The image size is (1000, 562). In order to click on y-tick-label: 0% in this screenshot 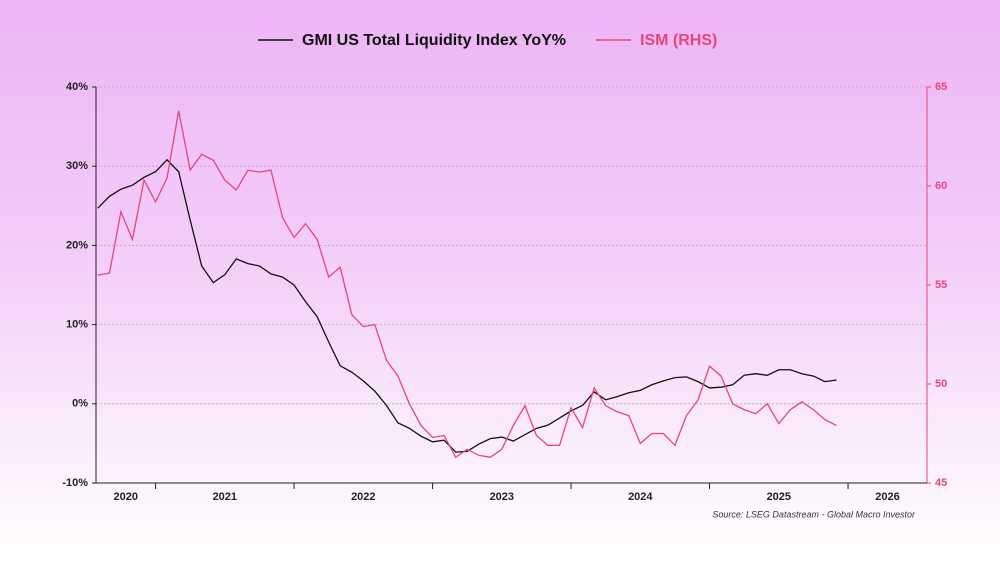, I will do `click(80, 404)`.